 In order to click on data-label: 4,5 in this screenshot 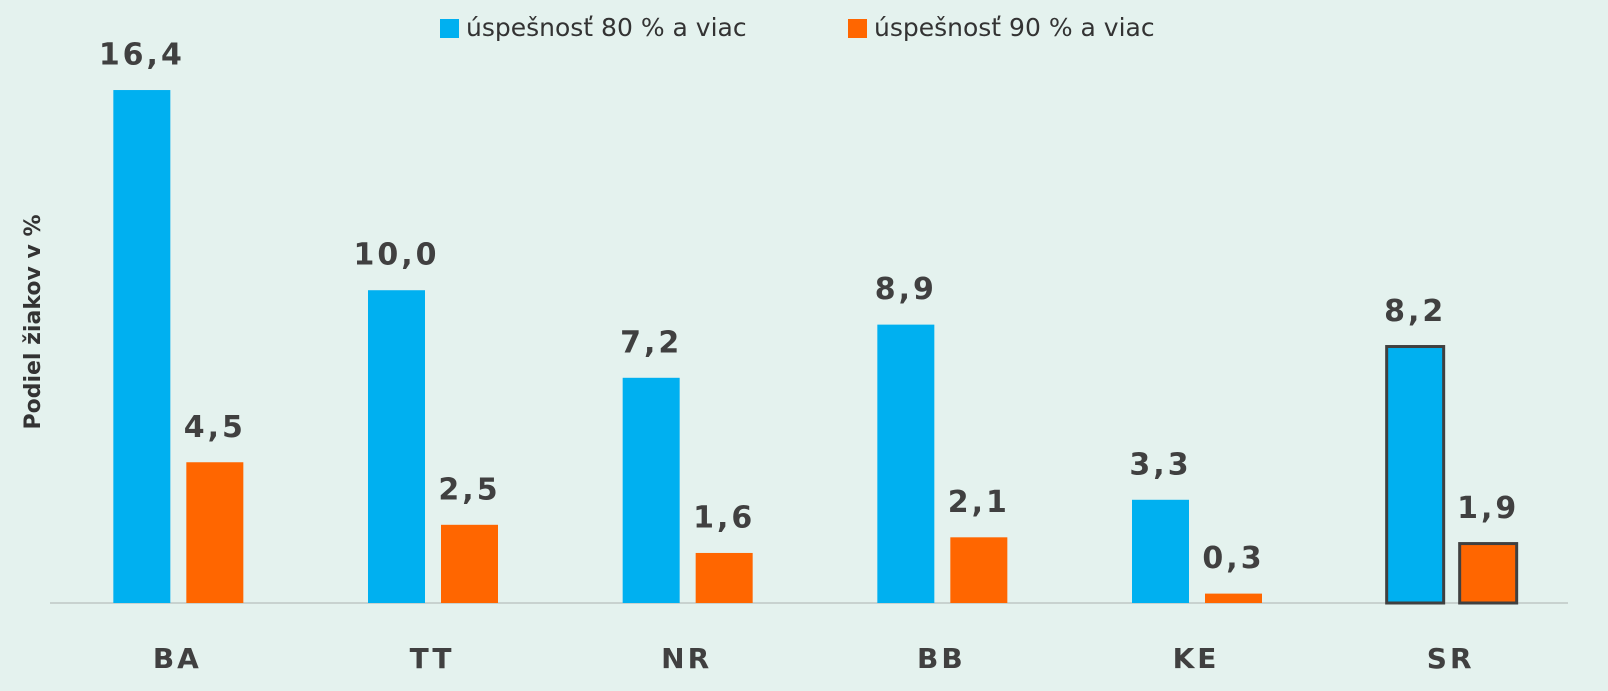, I will do `click(215, 427)`.